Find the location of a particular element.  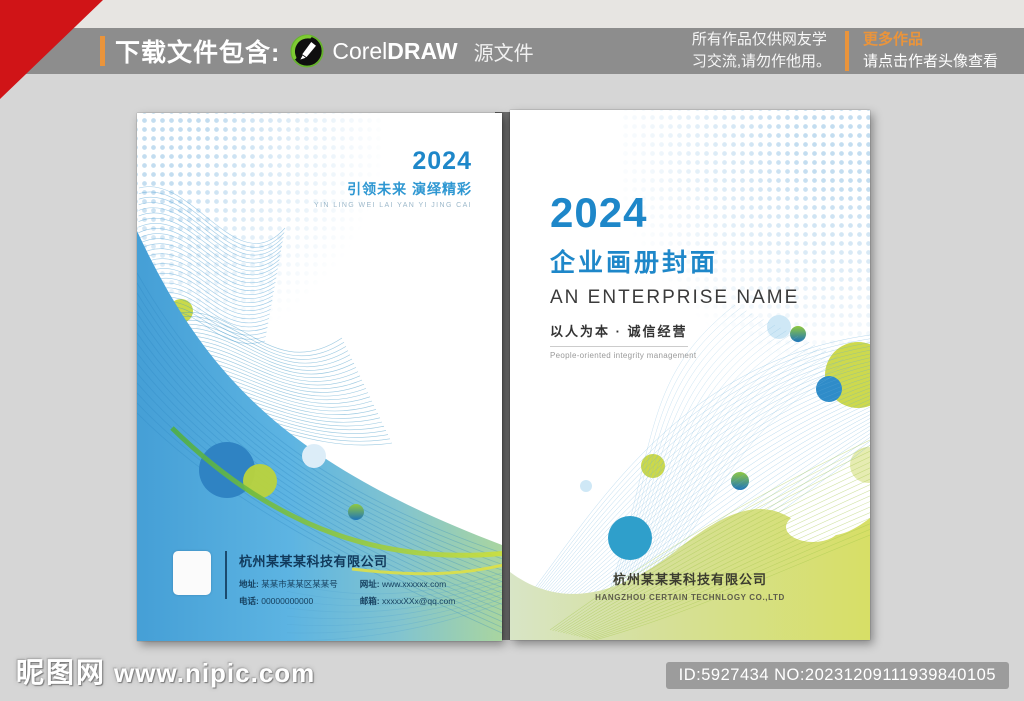

contact-address: 地址: 某某市某某区某某号 is located at coordinates (288, 584).